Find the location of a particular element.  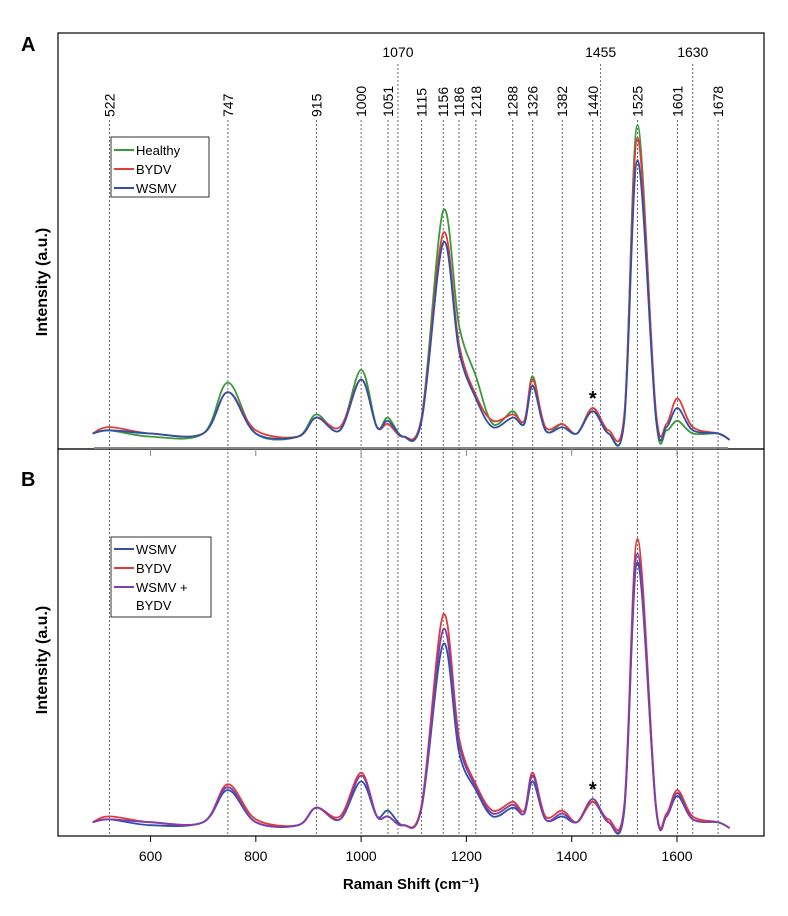

peak-label-1000: 1000 is located at coordinates (361, 101).